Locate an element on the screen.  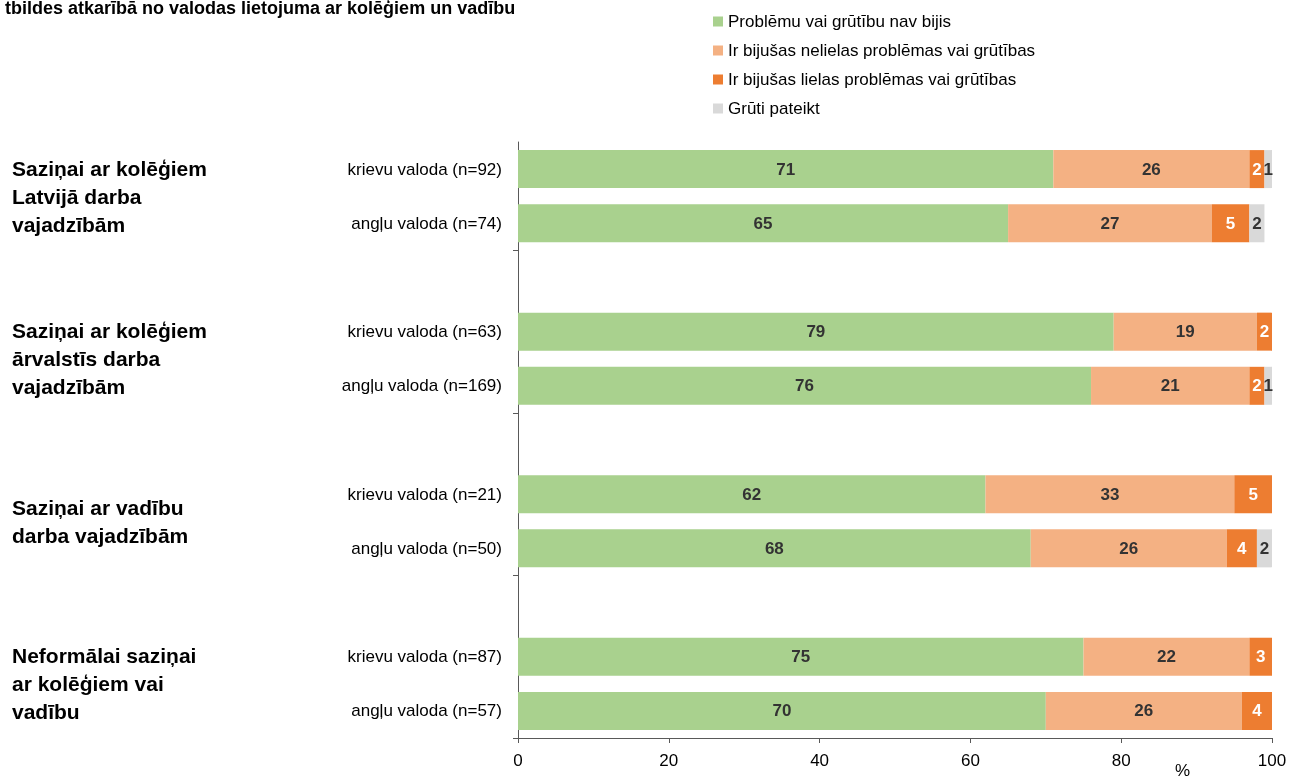
data-label: 71 is located at coordinates (786, 169).